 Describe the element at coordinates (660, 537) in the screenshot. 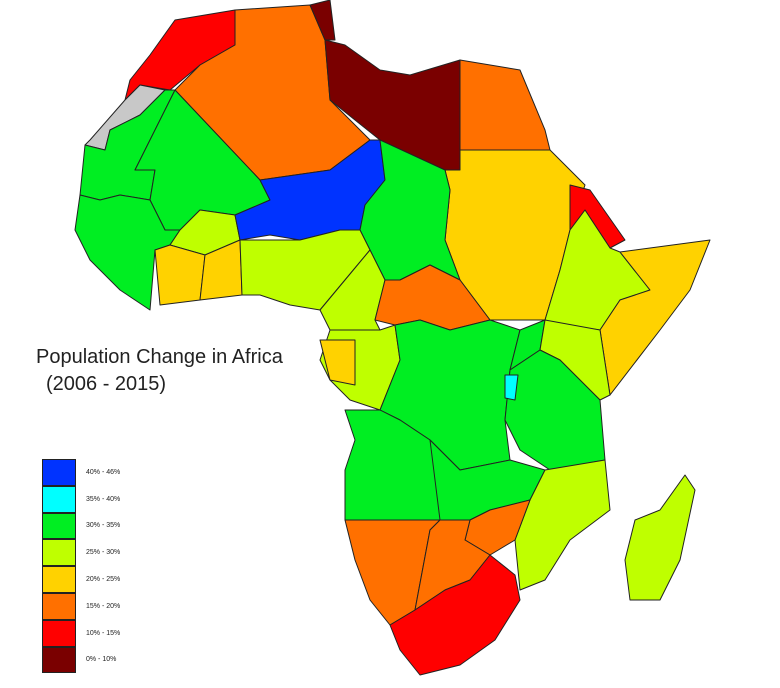

I see `region-madagascar` at that location.